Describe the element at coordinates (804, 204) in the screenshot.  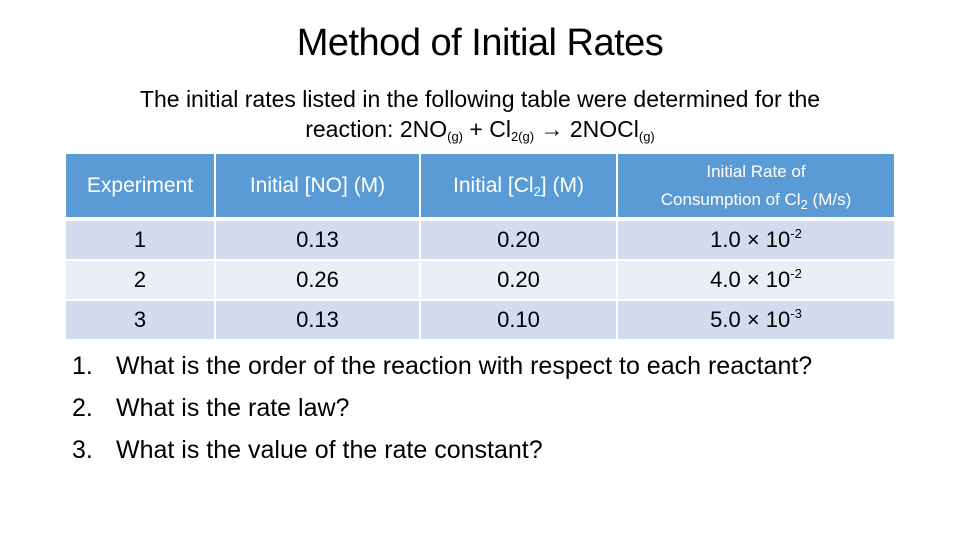
I see `header-rate-sub: 2` at that location.